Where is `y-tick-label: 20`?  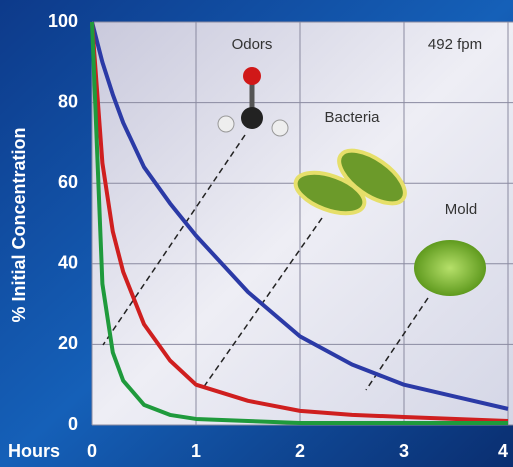
y-tick-label: 20 is located at coordinates (68, 343).